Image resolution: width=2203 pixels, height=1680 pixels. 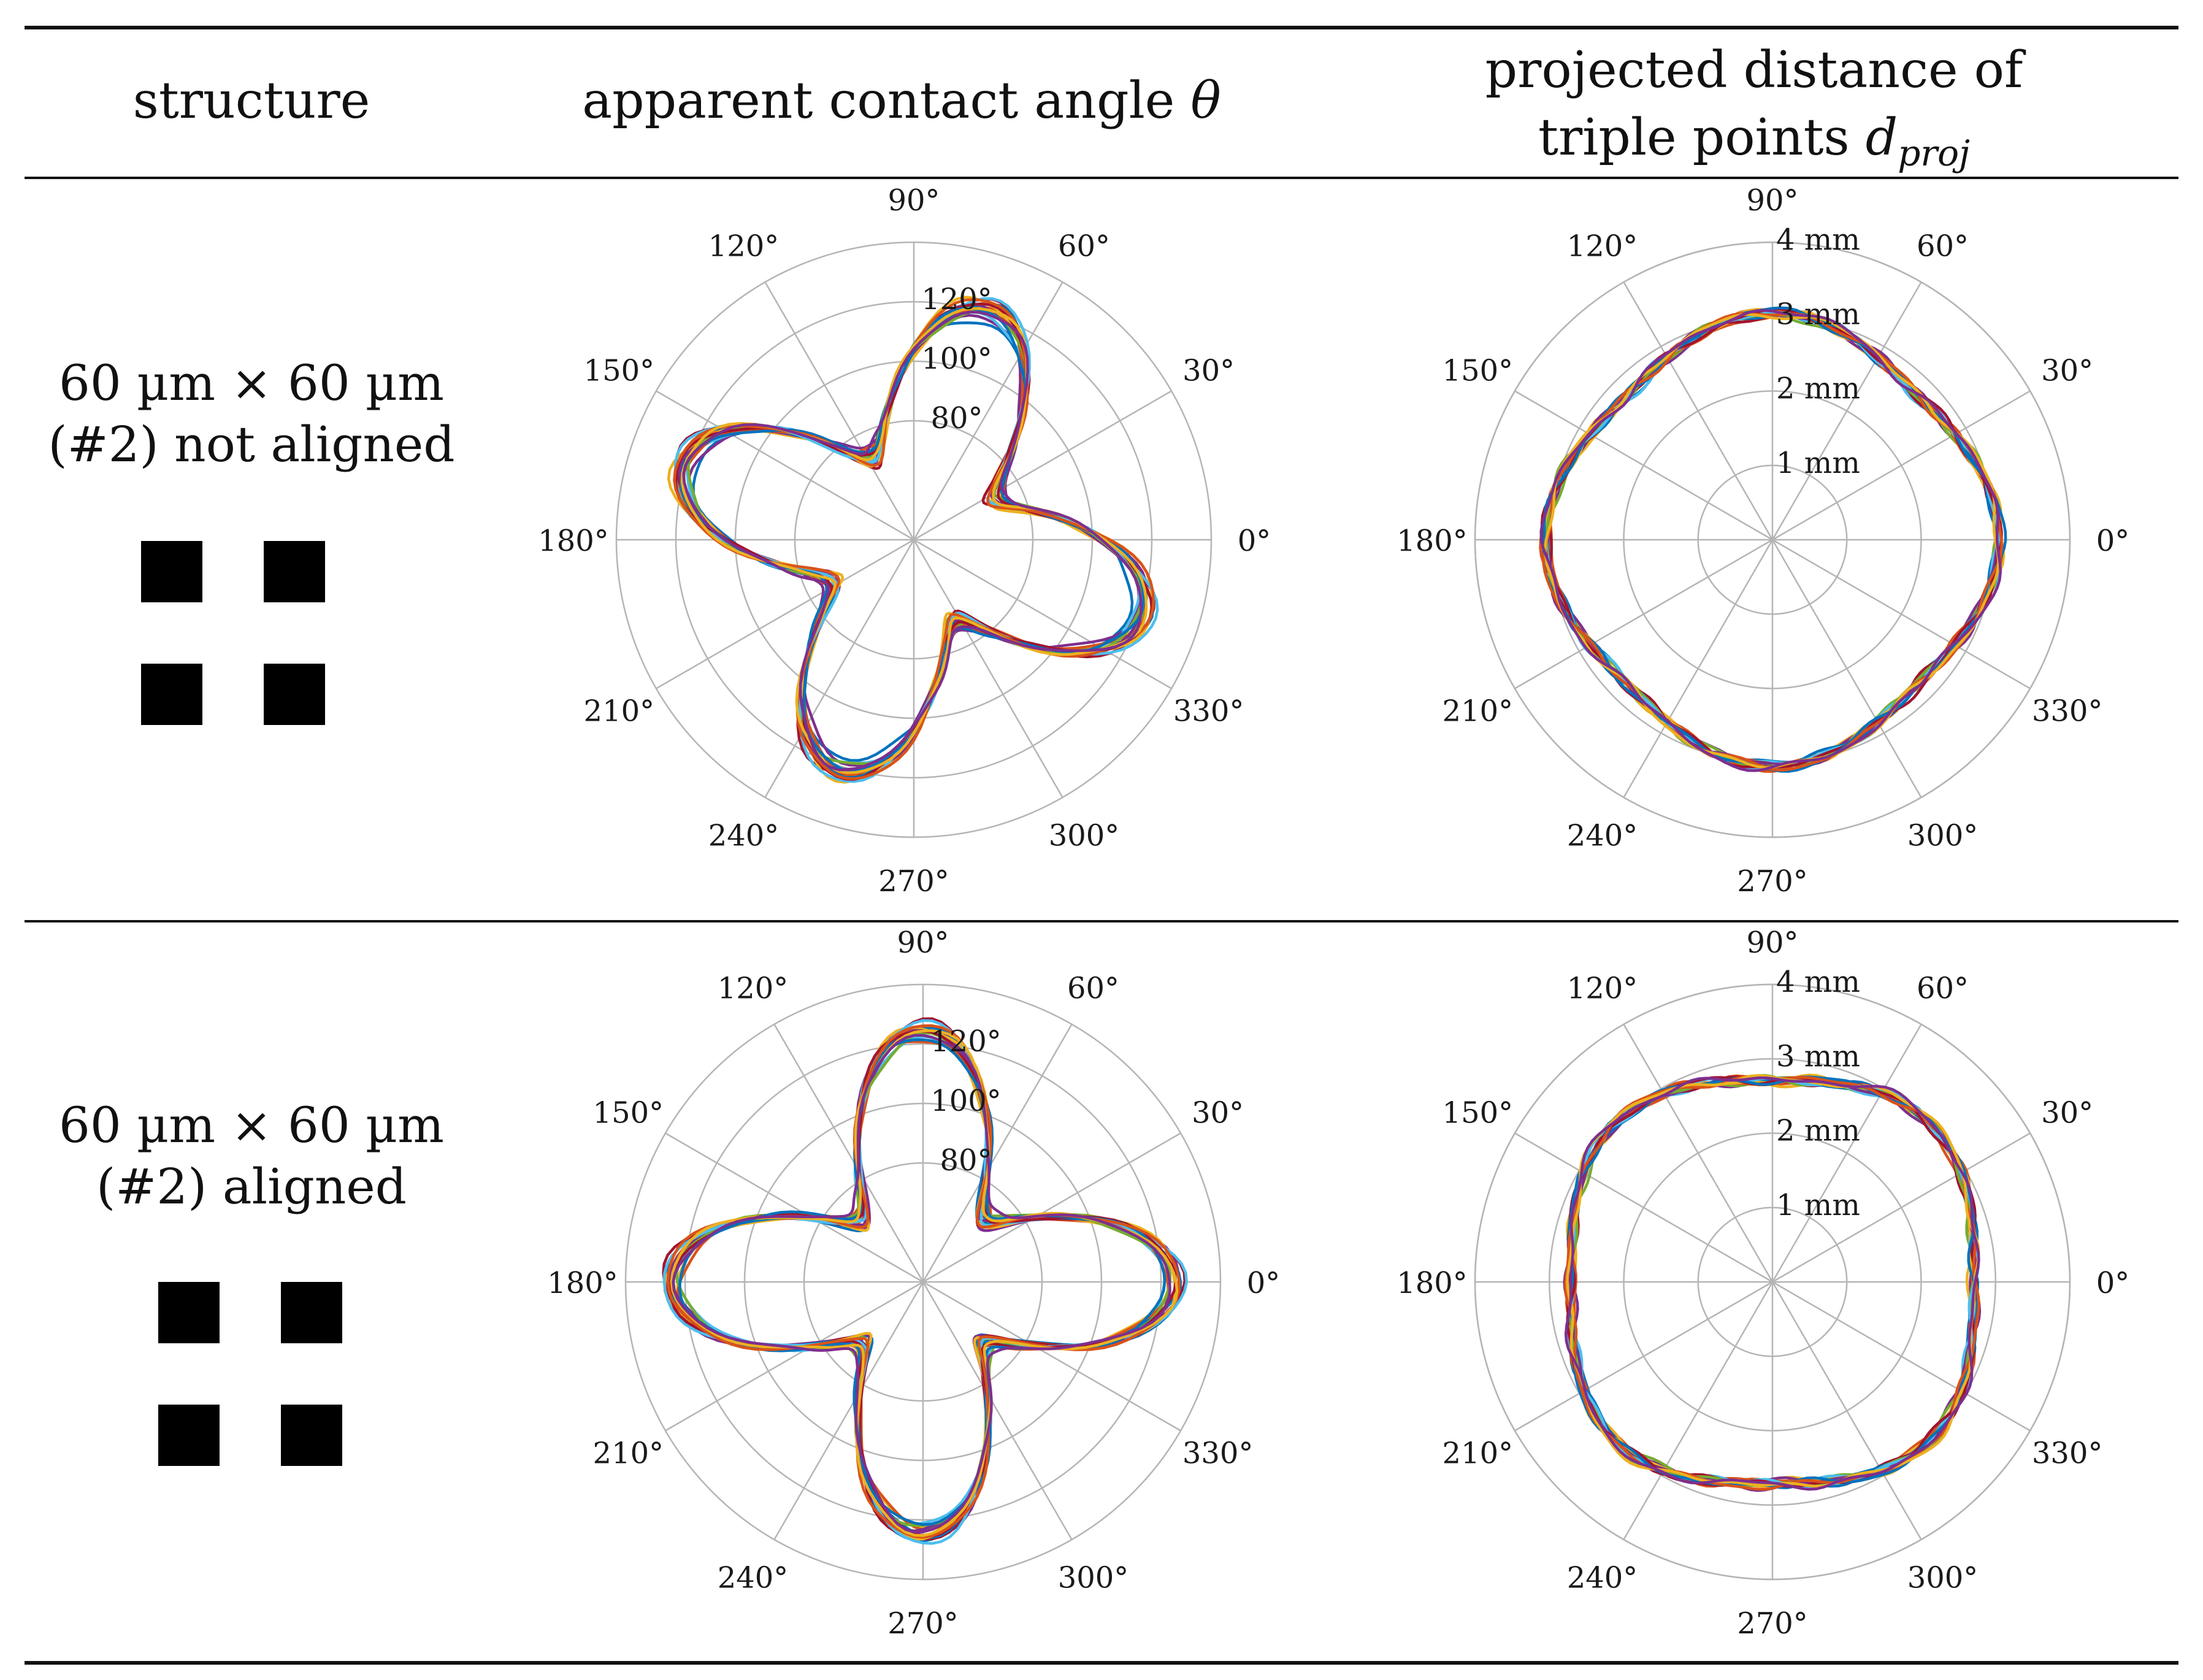 I want to click on row2-angle-polar-chart-angle-tick-270: 270°, so click(x=923, y=1623).